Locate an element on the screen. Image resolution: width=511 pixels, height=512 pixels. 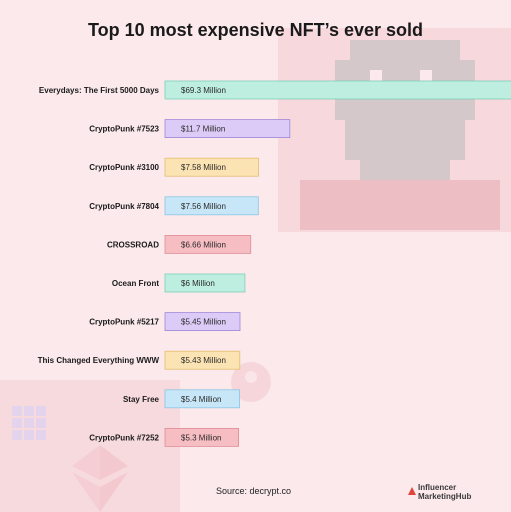
deco-panel is located at coordinates (90, 446).